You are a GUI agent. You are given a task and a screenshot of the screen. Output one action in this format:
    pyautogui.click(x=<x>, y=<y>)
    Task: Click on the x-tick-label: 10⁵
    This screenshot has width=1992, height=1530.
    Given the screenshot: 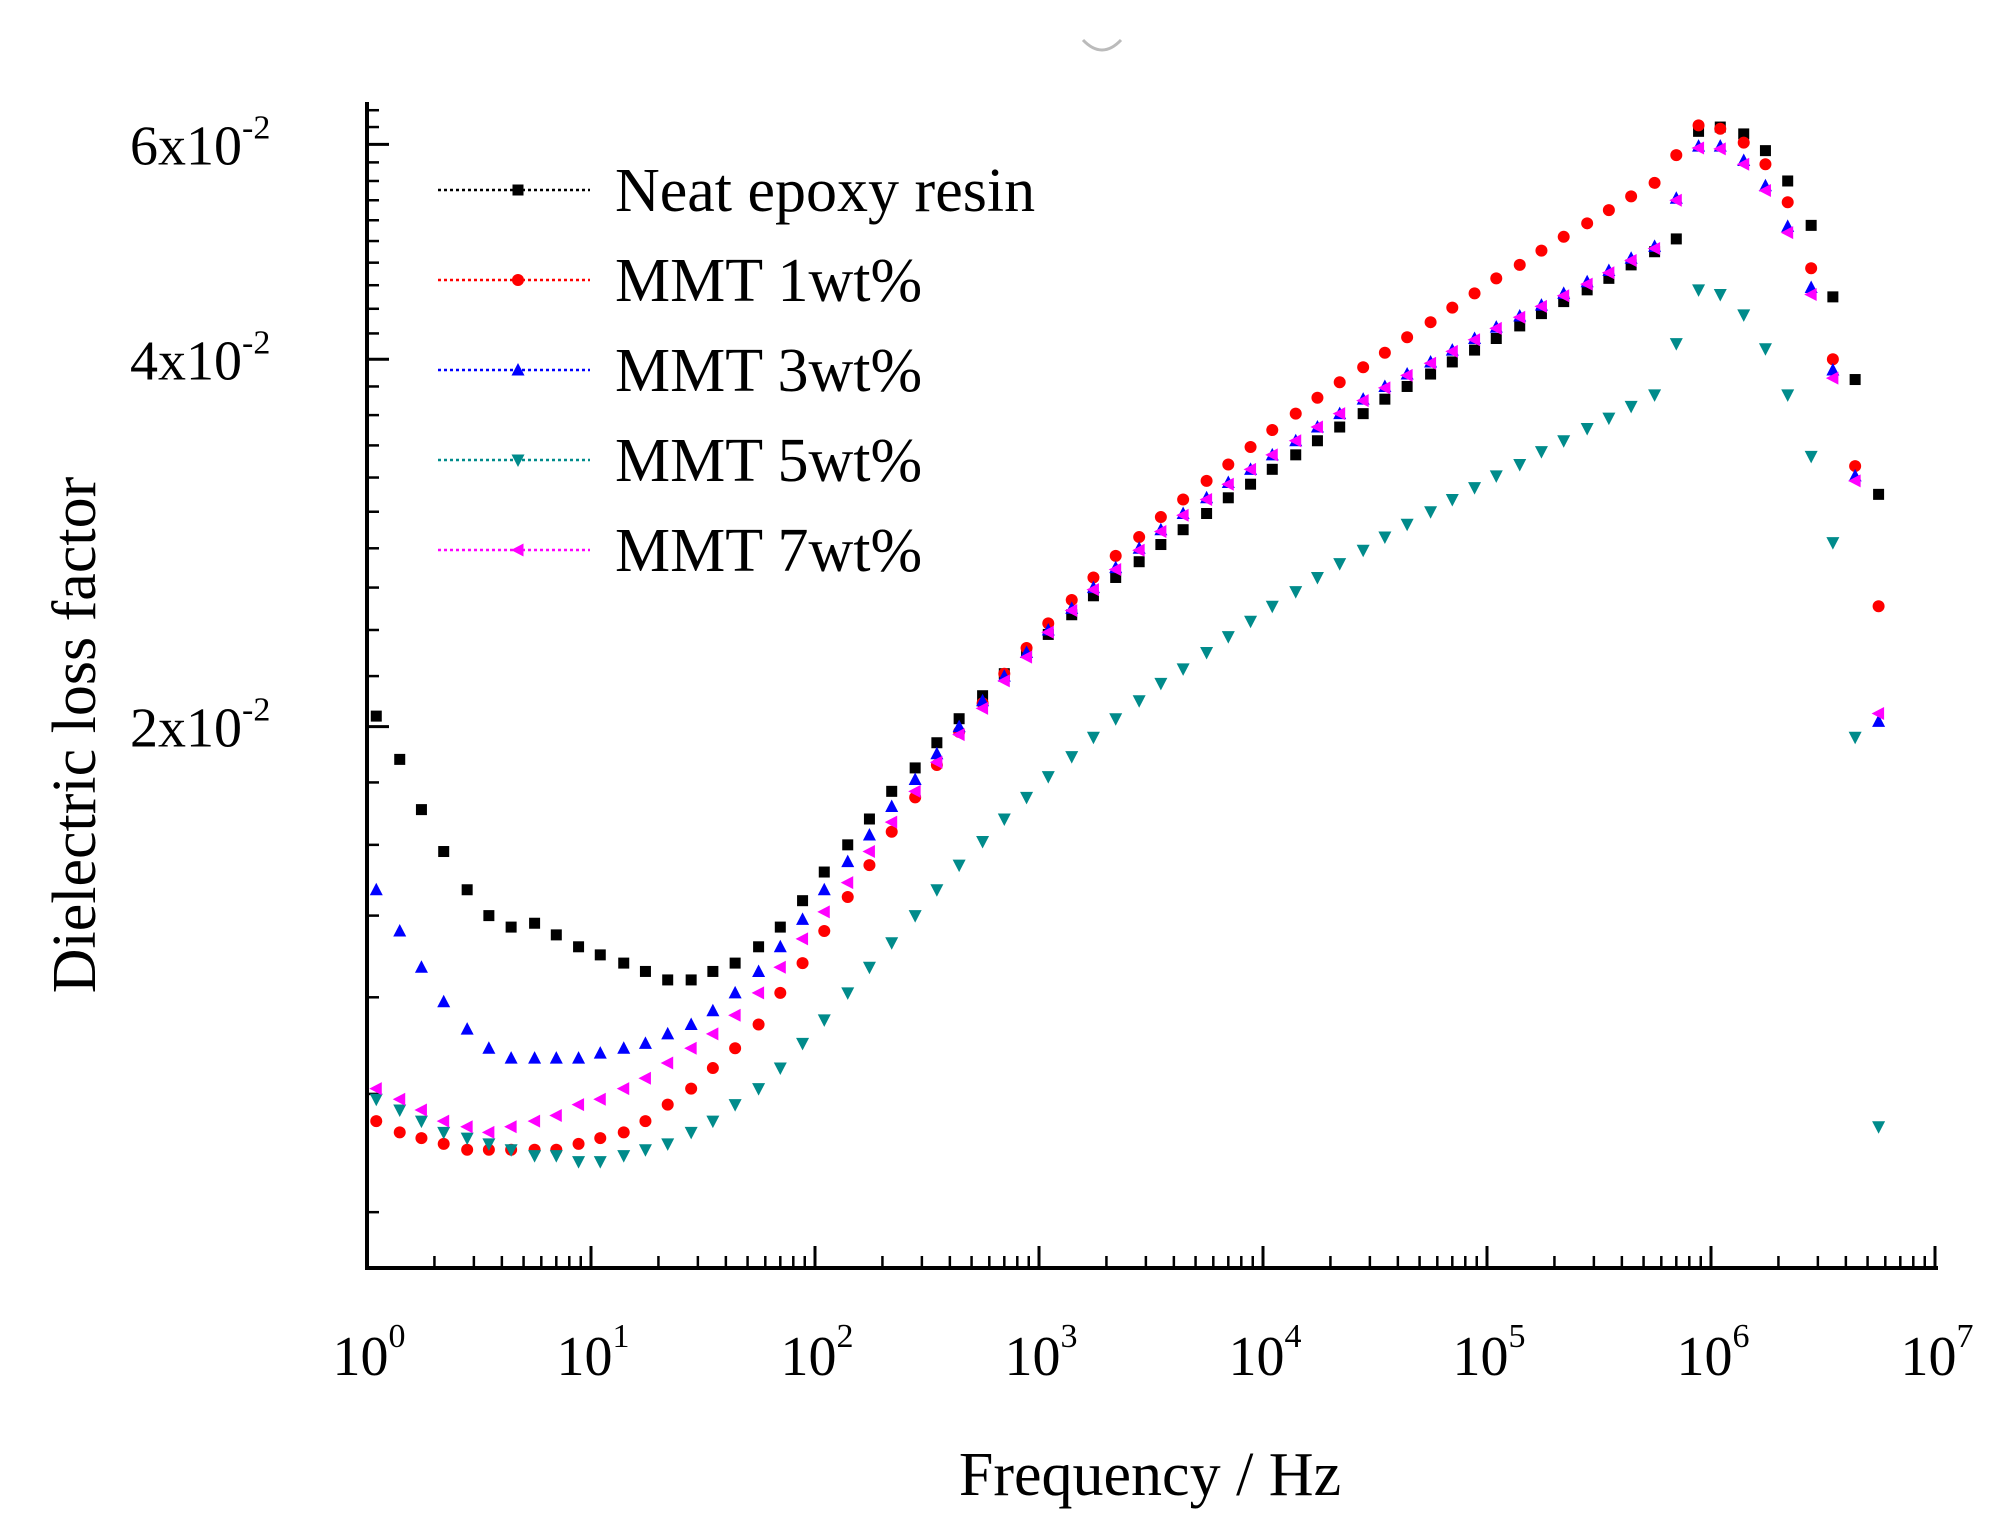 What is the action you would take?
    pyautogui.click(x=1489, y=1353)
    